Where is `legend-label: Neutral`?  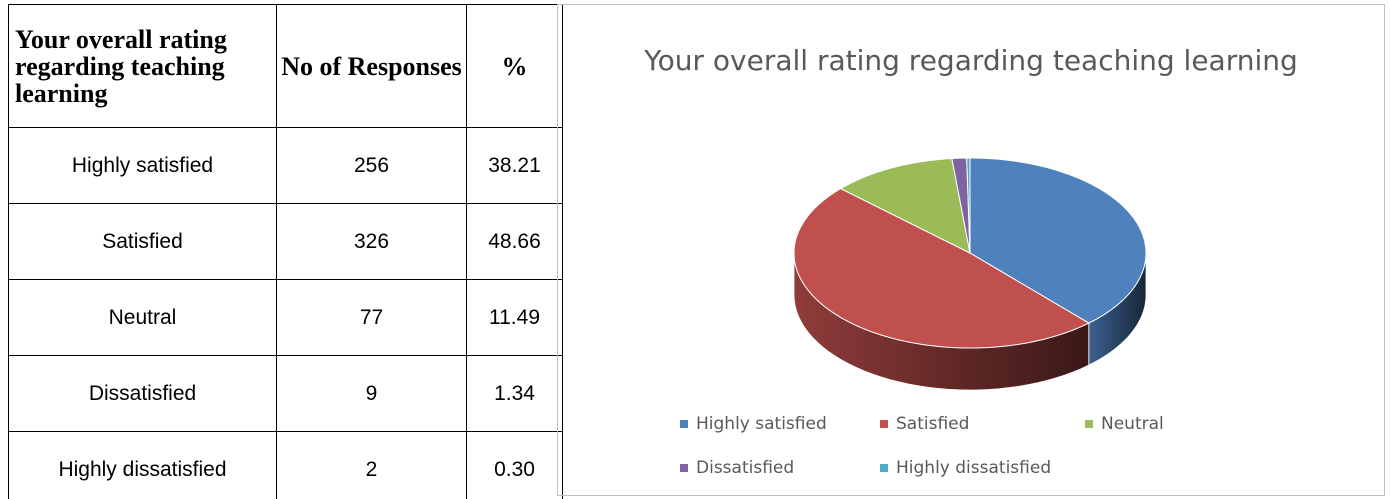 legend-label: Neutral is located at coordinates (1132, 424).